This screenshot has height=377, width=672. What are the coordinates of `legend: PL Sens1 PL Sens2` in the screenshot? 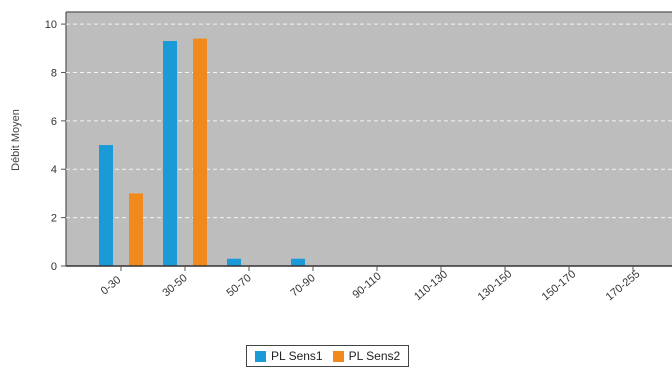 It's located at (328, 356).